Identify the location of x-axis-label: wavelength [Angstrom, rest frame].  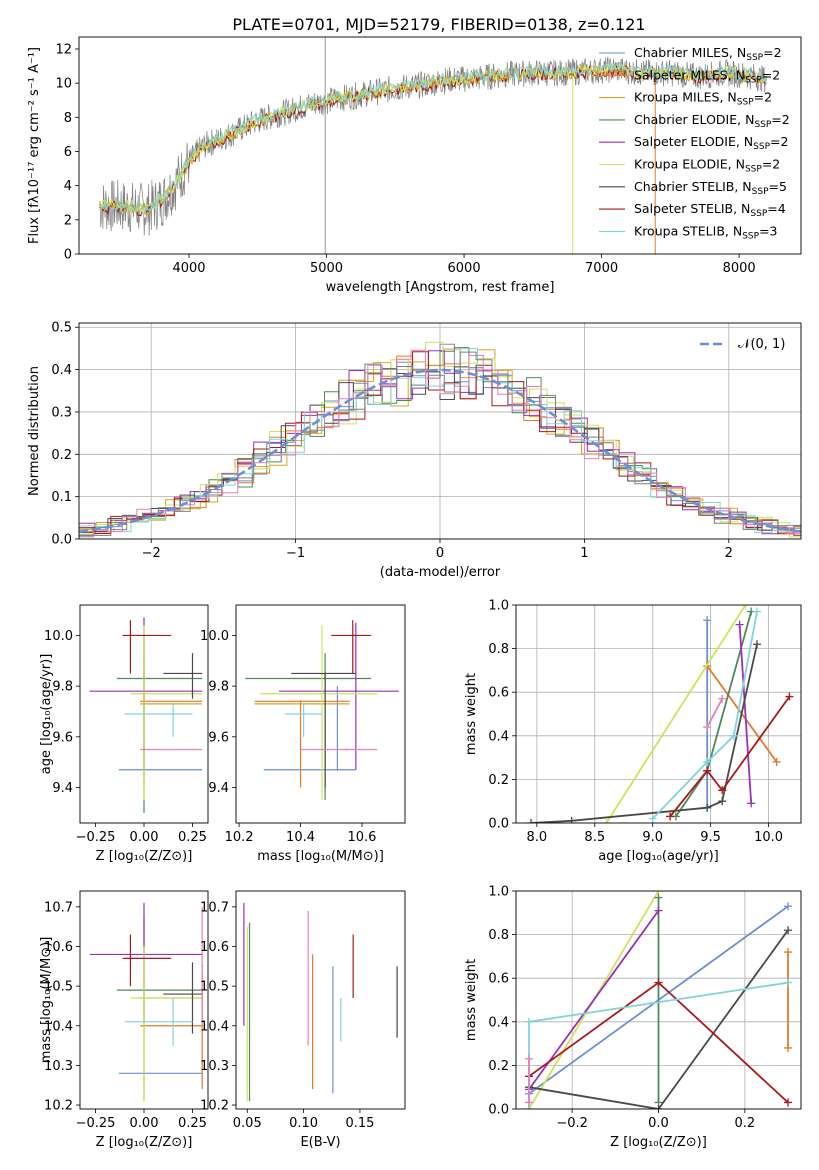
(440, 287).